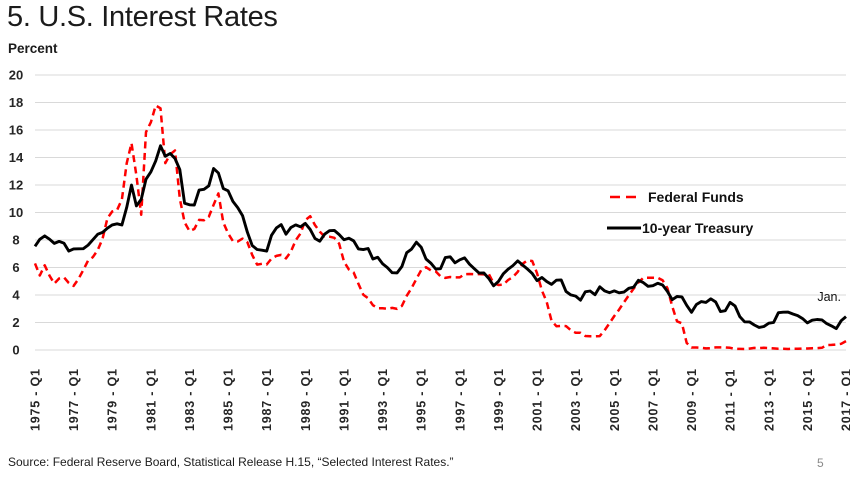 Image resolution: width=850 pixels, height=481 pixels. What do you see at coordinates (190, 399) in the screenshot?
I see `x-axis-tick-label: 1983 - Q1` at bounding box center [190, 399].